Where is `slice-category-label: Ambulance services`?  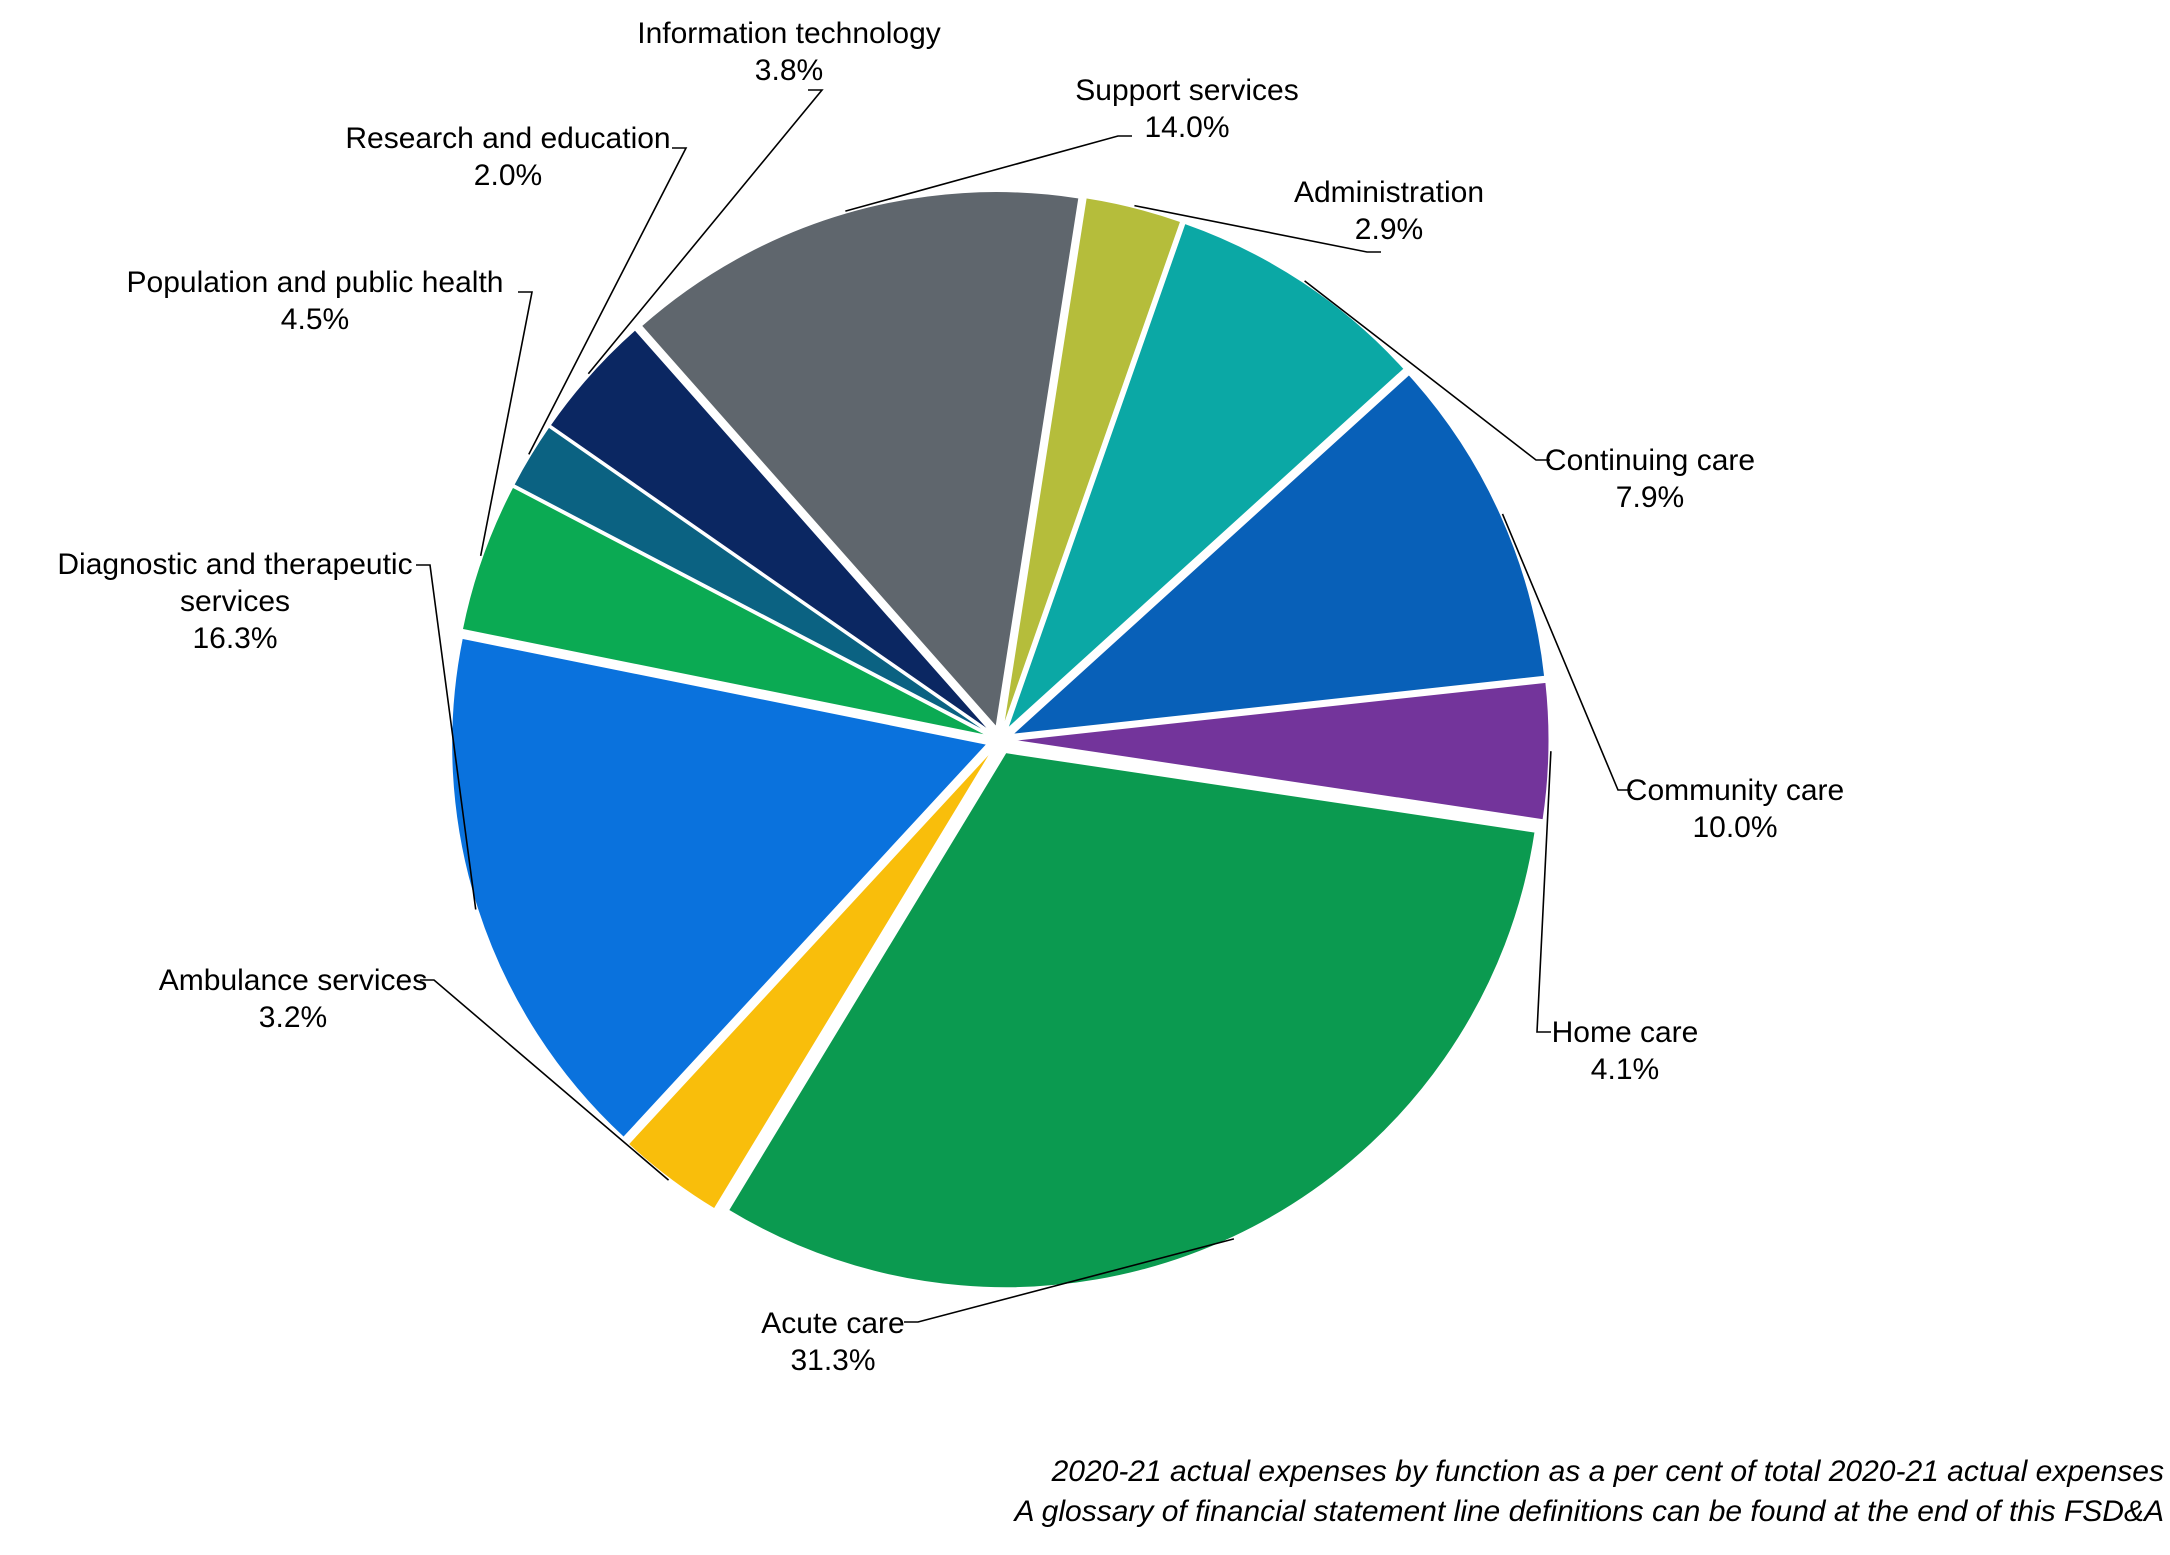 slice-category-label: Ambulance services is located at coordinates (293, 980).